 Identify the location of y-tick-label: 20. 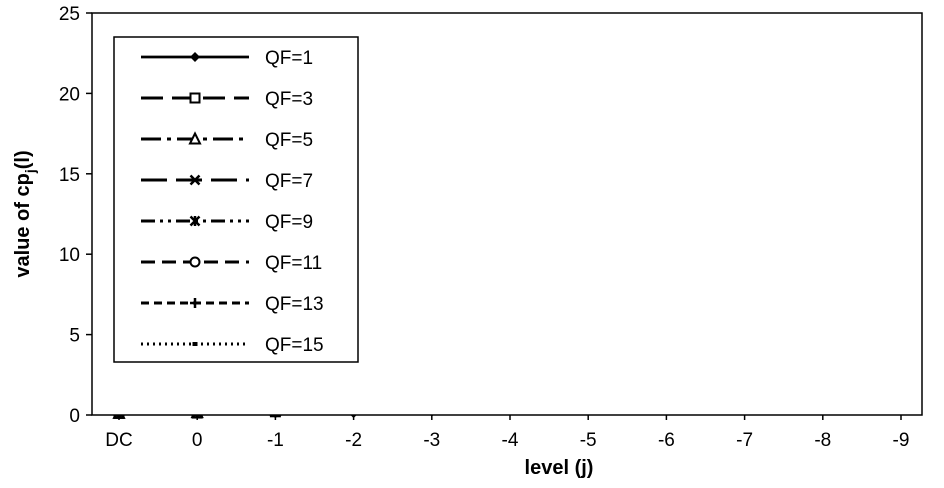
(69, 94).